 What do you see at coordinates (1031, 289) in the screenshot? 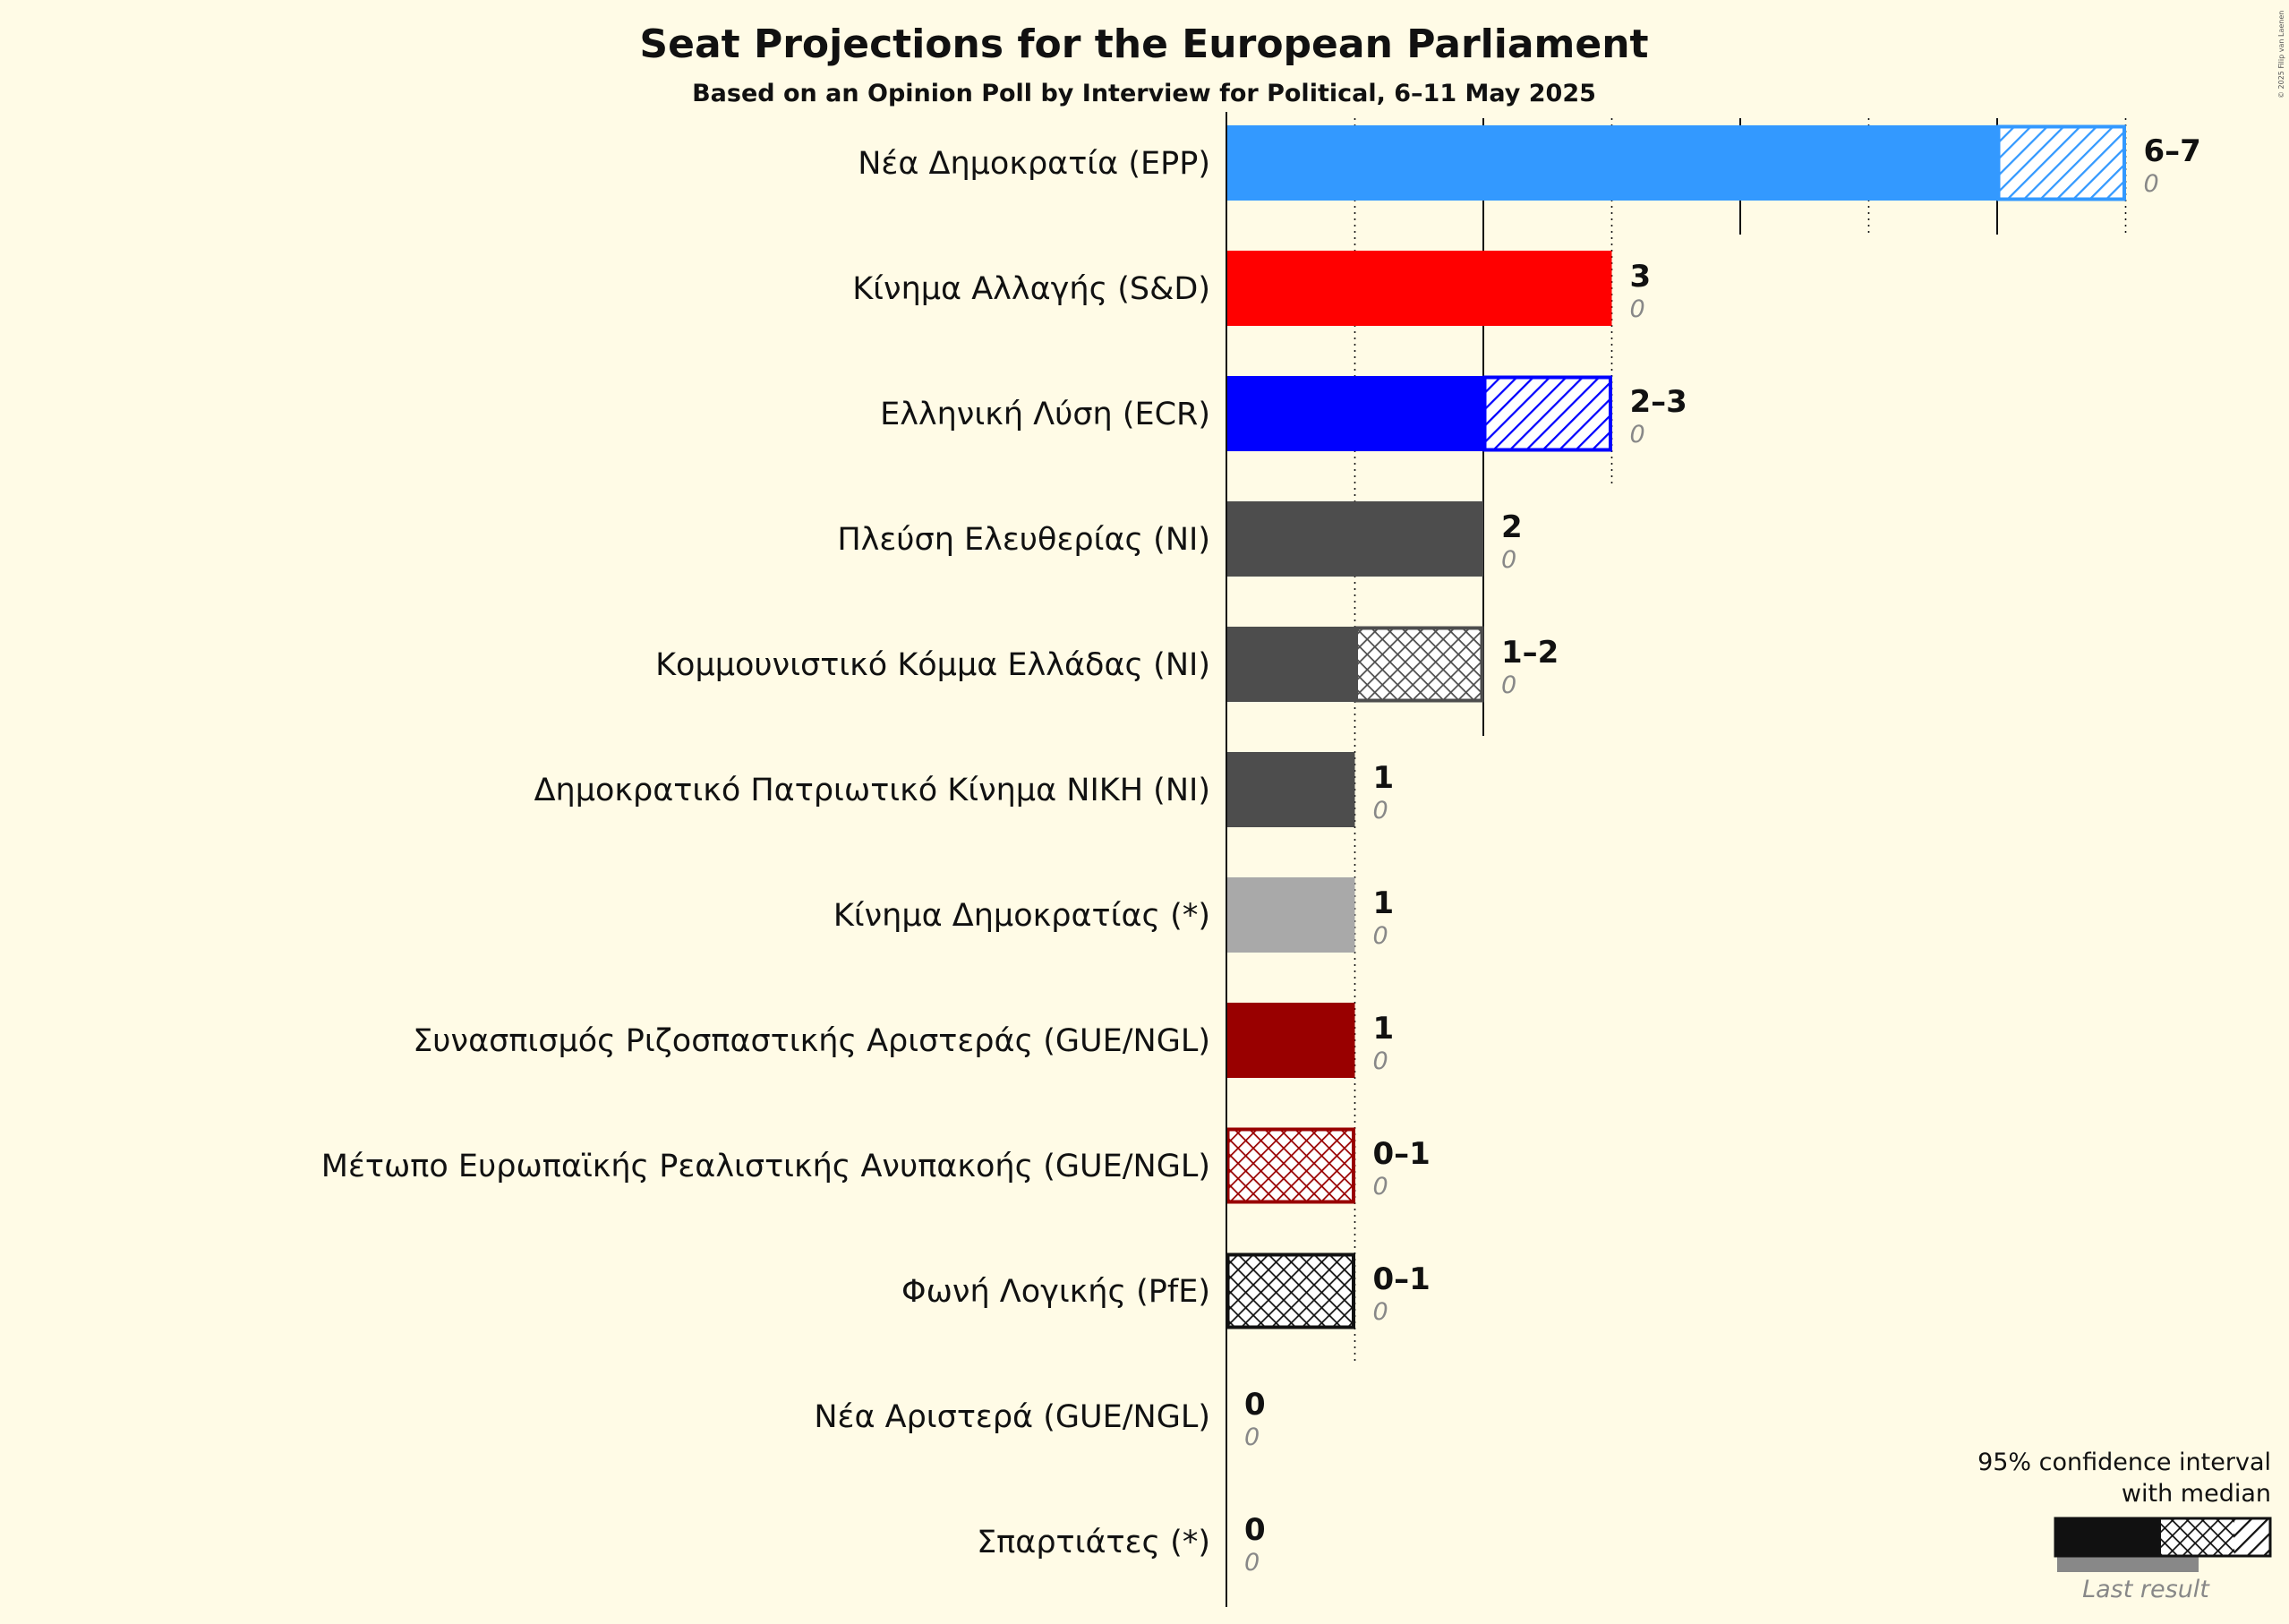
I see `party-label: Κίνημα Αλλαγής (S&D)` at bounding box center [1031, 289].